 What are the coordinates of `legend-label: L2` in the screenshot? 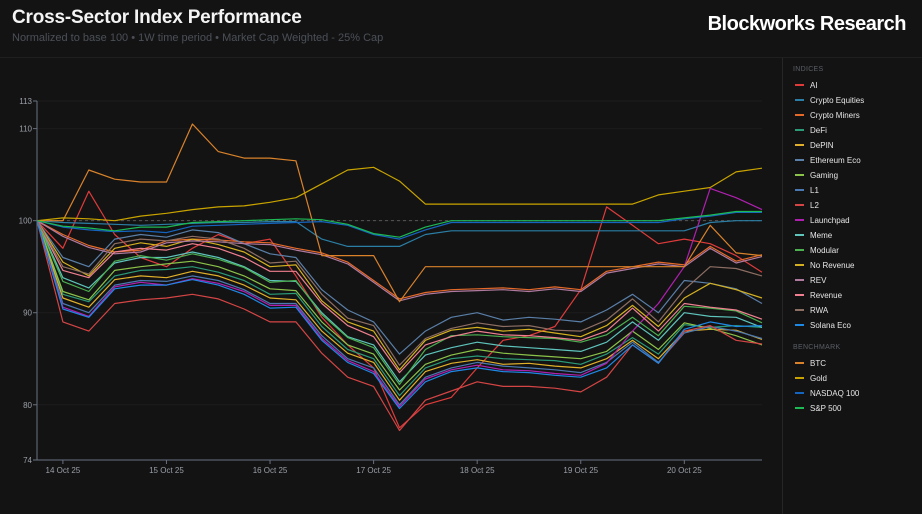 It's located at (814, 205).